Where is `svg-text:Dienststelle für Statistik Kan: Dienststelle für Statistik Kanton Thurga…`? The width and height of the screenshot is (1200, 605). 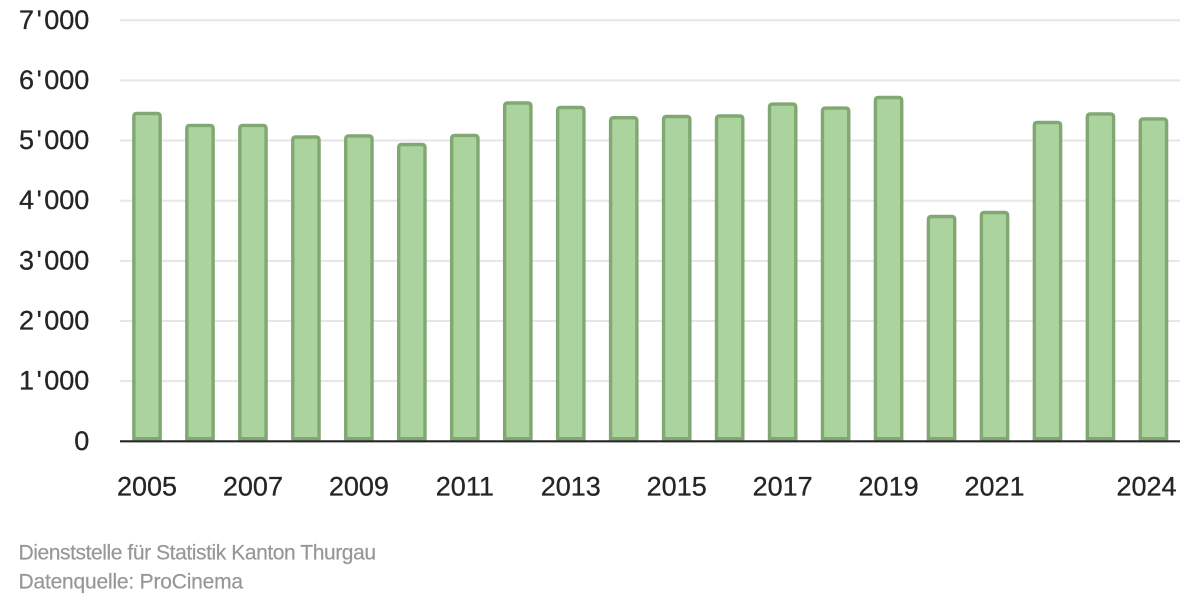 svg-text:Dienststelle für Statistik Kan: Dienststelle für Statistik Kanton Thurga… is located at coordinates (197, 552).